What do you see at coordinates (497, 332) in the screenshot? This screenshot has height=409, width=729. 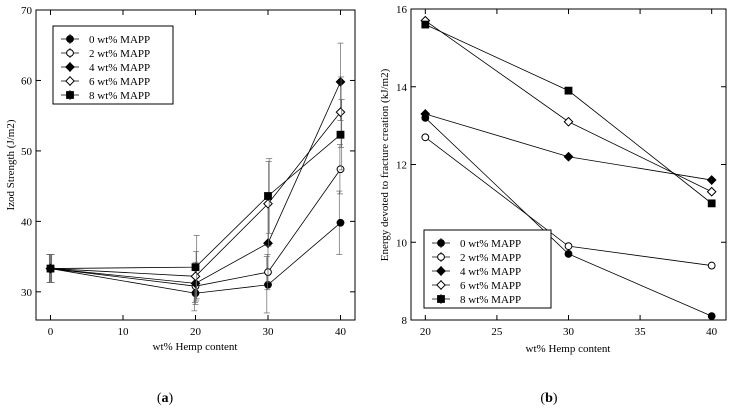 I see `x-tick-label: 25` at bounding box center [497, 332].